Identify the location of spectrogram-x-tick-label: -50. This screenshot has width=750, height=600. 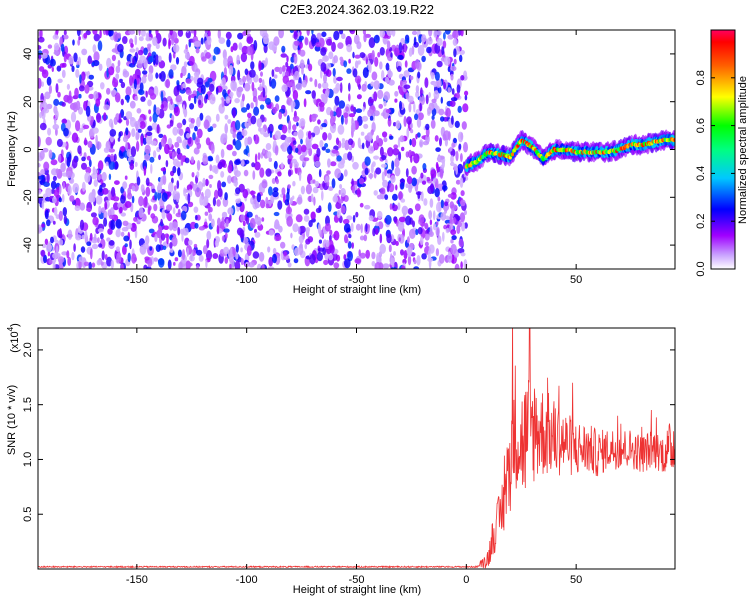
(357, 280).